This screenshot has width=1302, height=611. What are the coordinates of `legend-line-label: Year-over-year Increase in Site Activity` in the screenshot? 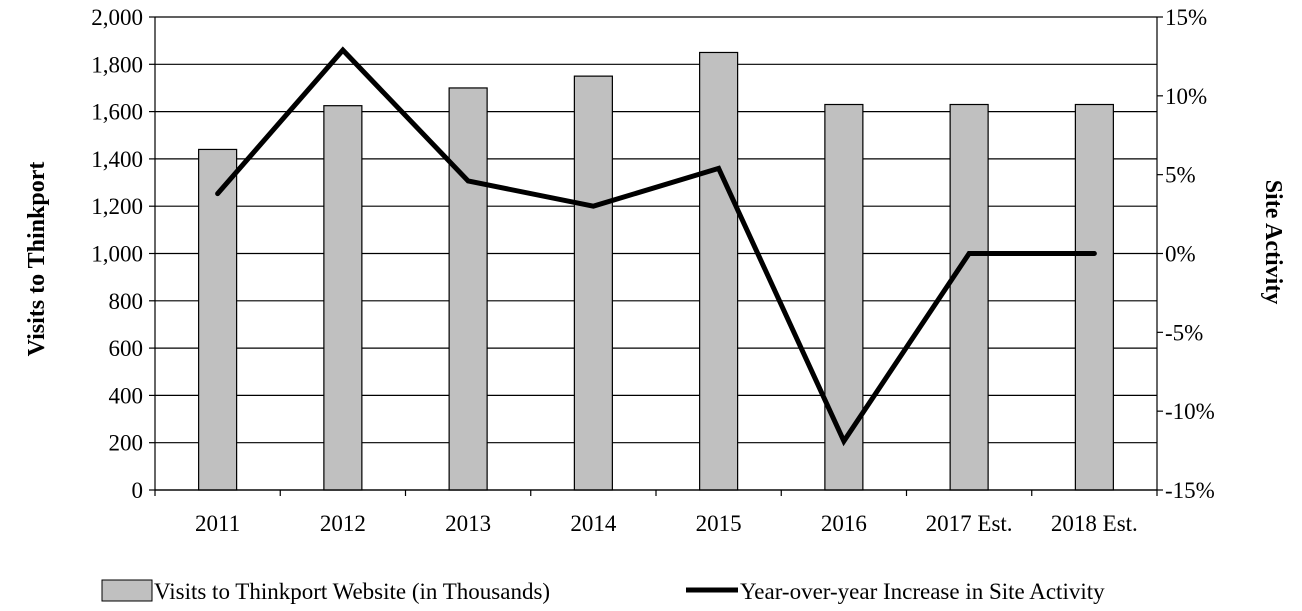 It's located at (922, 591).